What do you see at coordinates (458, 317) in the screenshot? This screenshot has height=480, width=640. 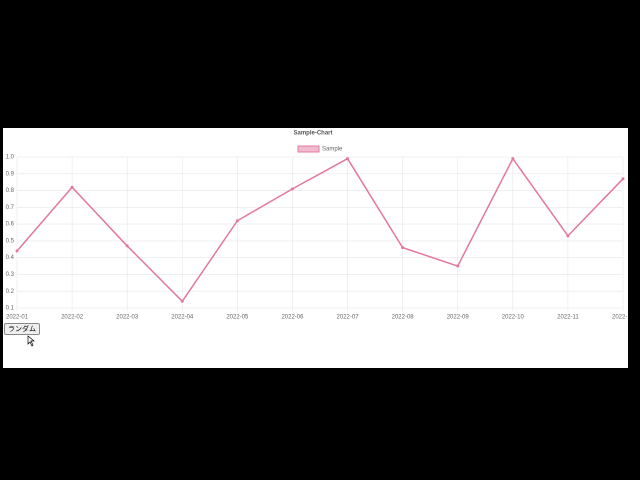 I see `x-tick-label: 2022-09` at bounding box center [458, 317].